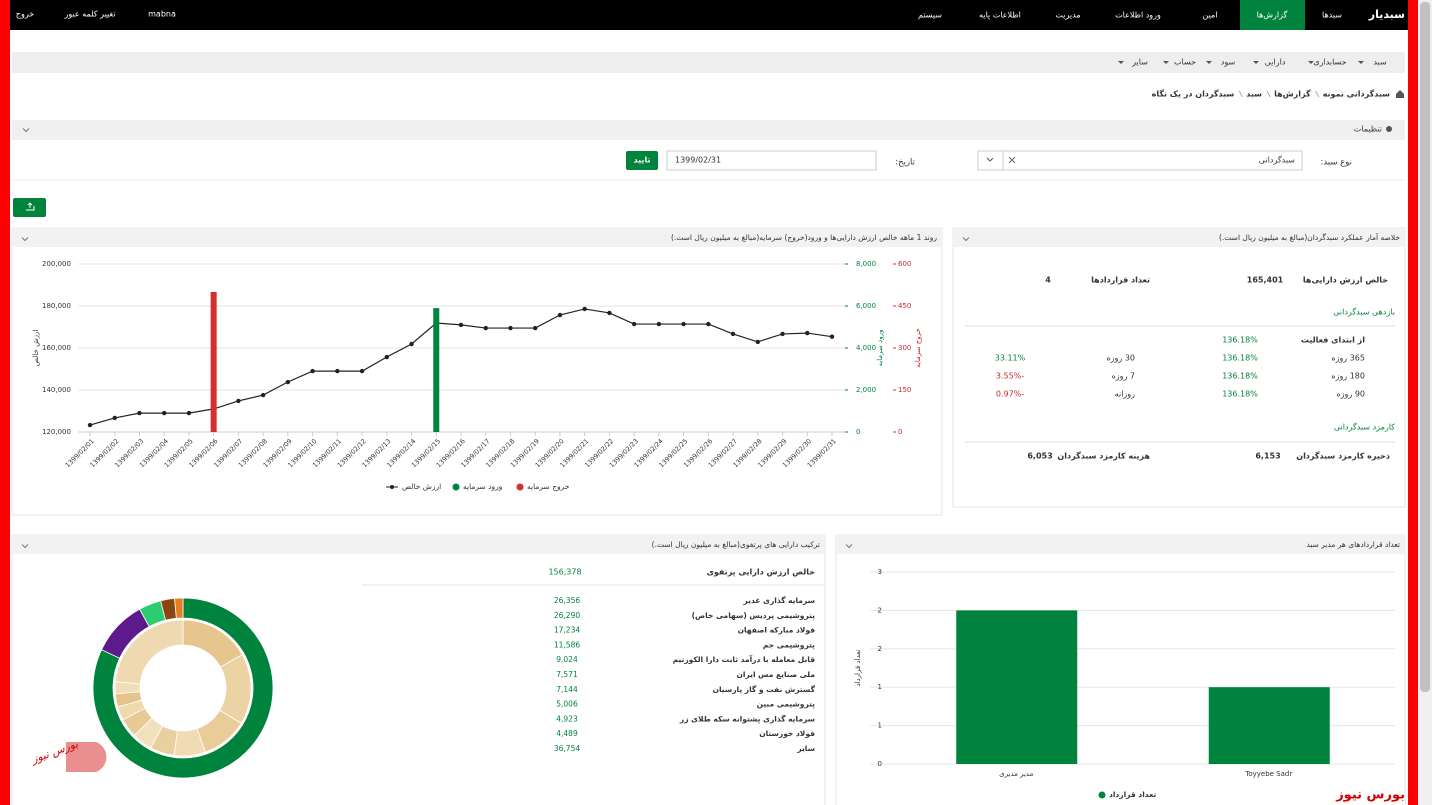 The height and width of the screenshot is (805, 1432). What do you see at coordinates (567, 704) in the screenshot?
I see `asset-value: 5,006` at bounding box center [567, 704].